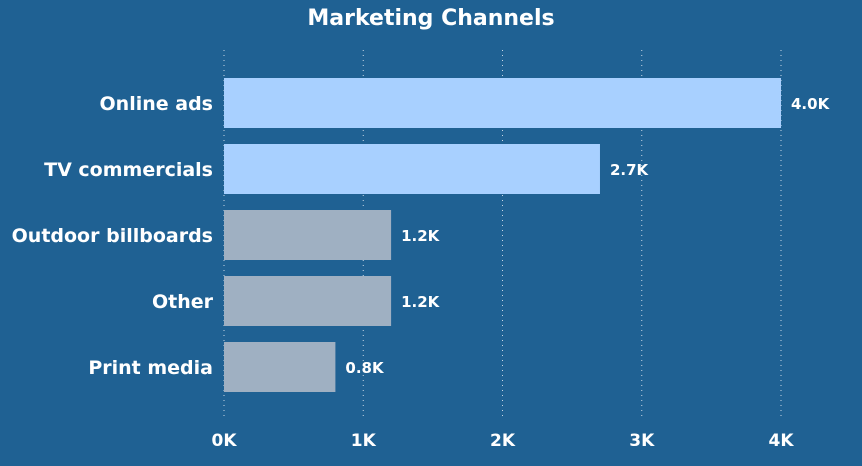 The width and height of the screenshot is (862, 466). What do you see at coordinates (128, 170) in the screenshot?
I see `category-label: TV commercials` at bounding box center [128, 170].